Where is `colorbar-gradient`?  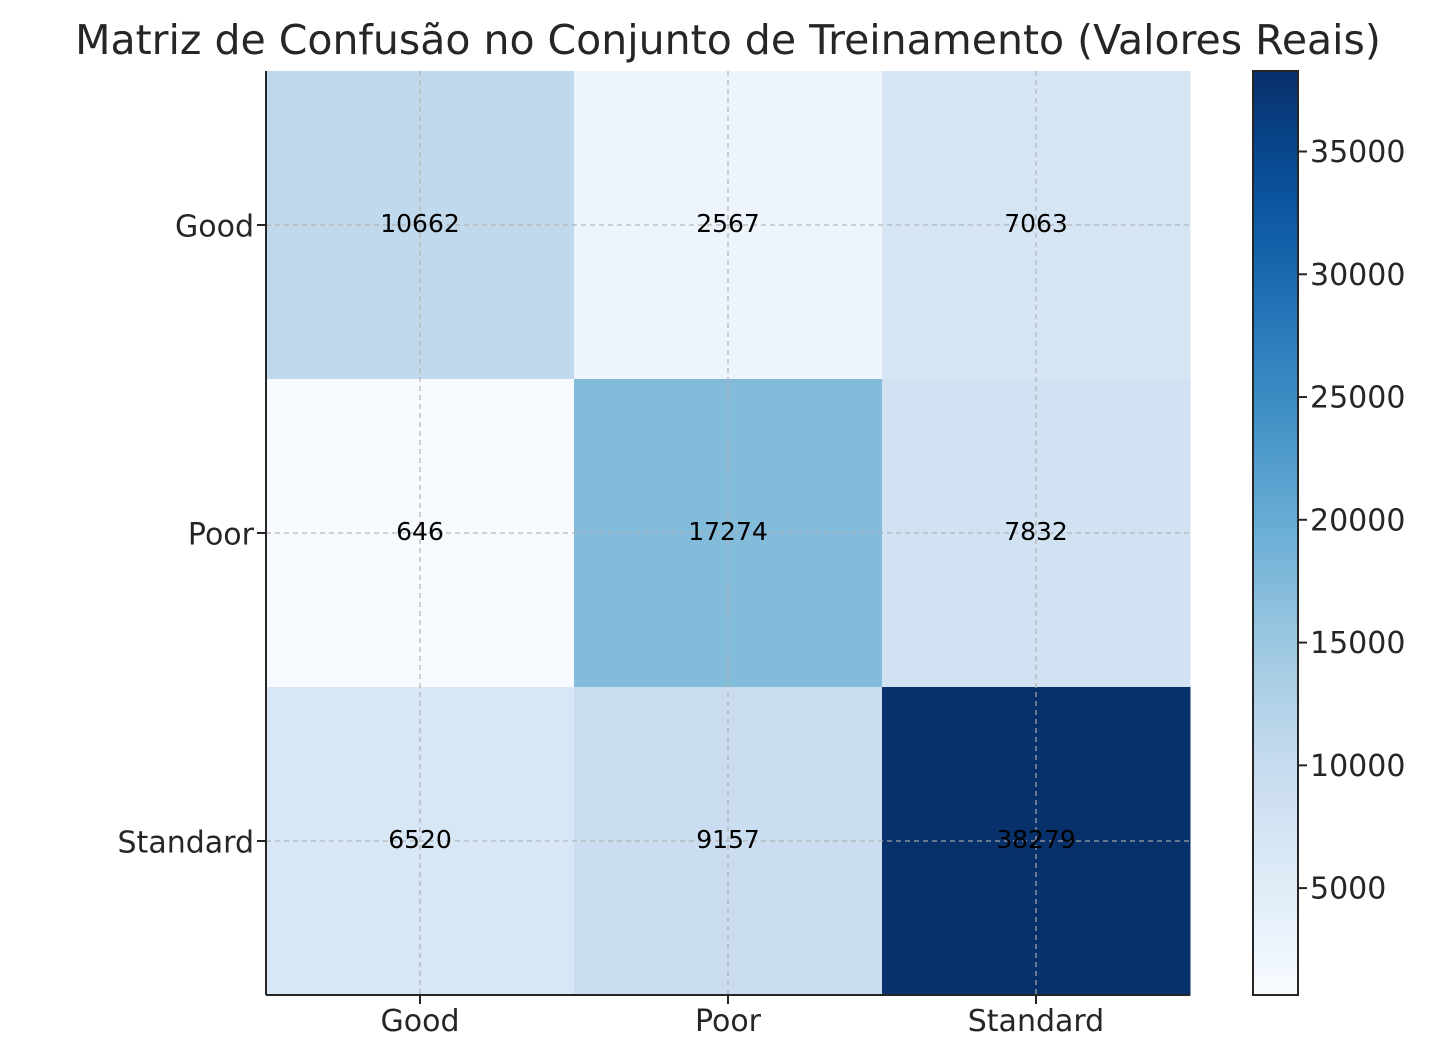
colorbar-gradient is located at coordinates (1275, 533).